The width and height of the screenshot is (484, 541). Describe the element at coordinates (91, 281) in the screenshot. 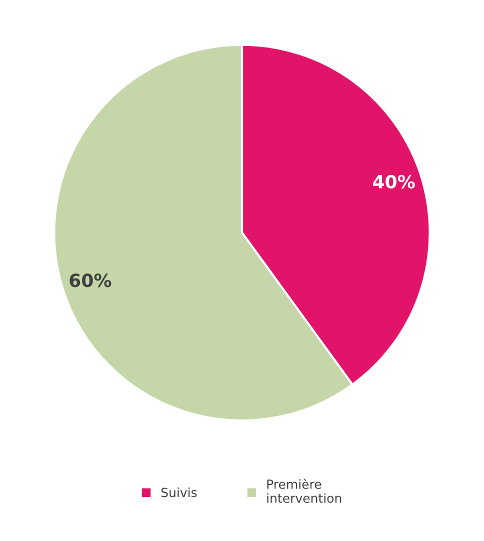

I see `data-label: 60%` at that location.